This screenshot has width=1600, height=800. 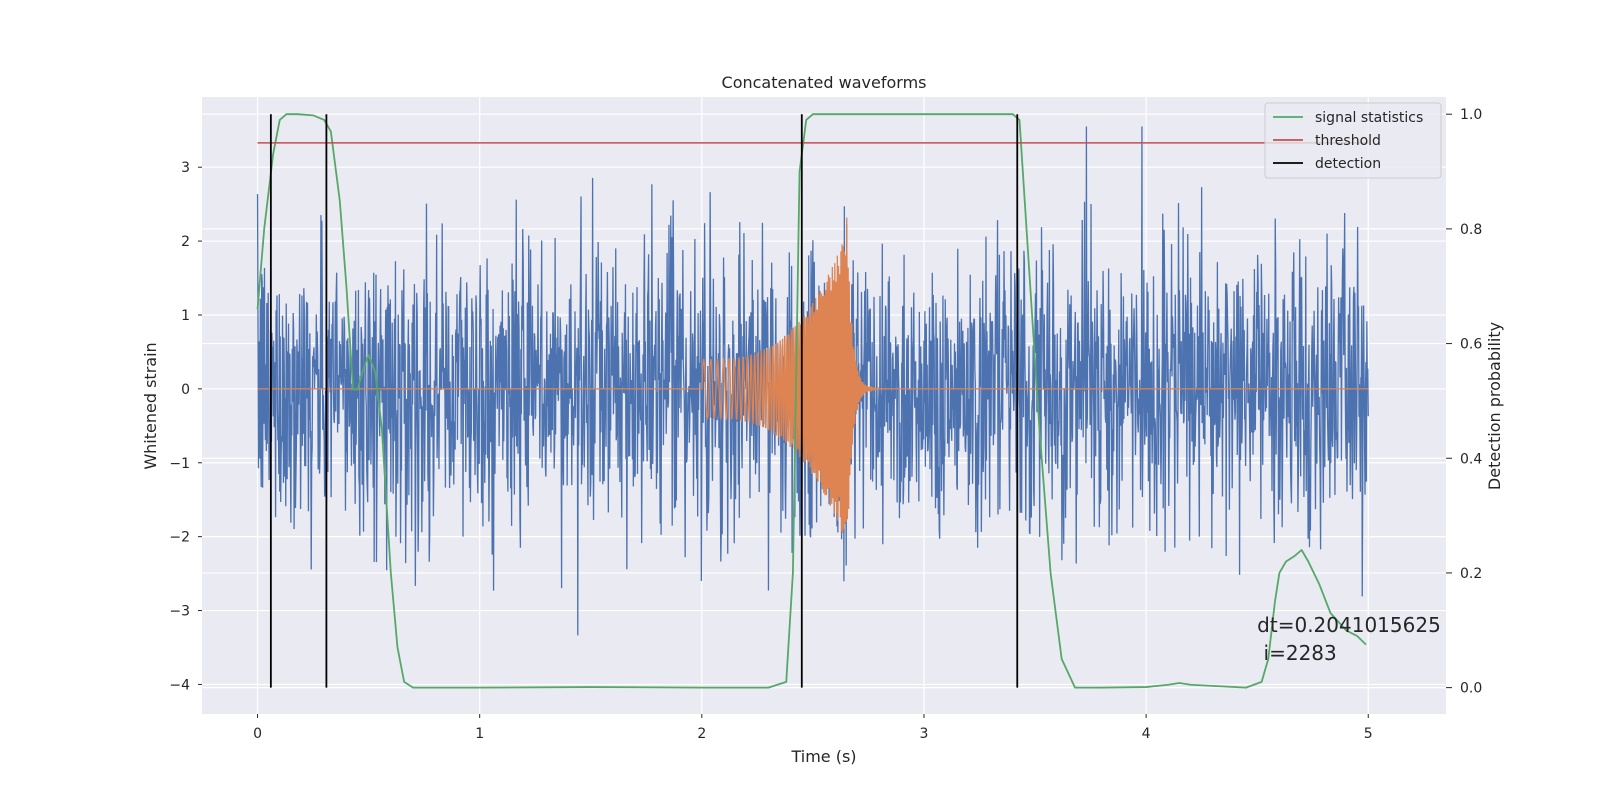 What do you see at coordinates (1471, 230) in the screenshot?
I see `y2-tick-label: 0.8` at bounding box center [1471, 230].